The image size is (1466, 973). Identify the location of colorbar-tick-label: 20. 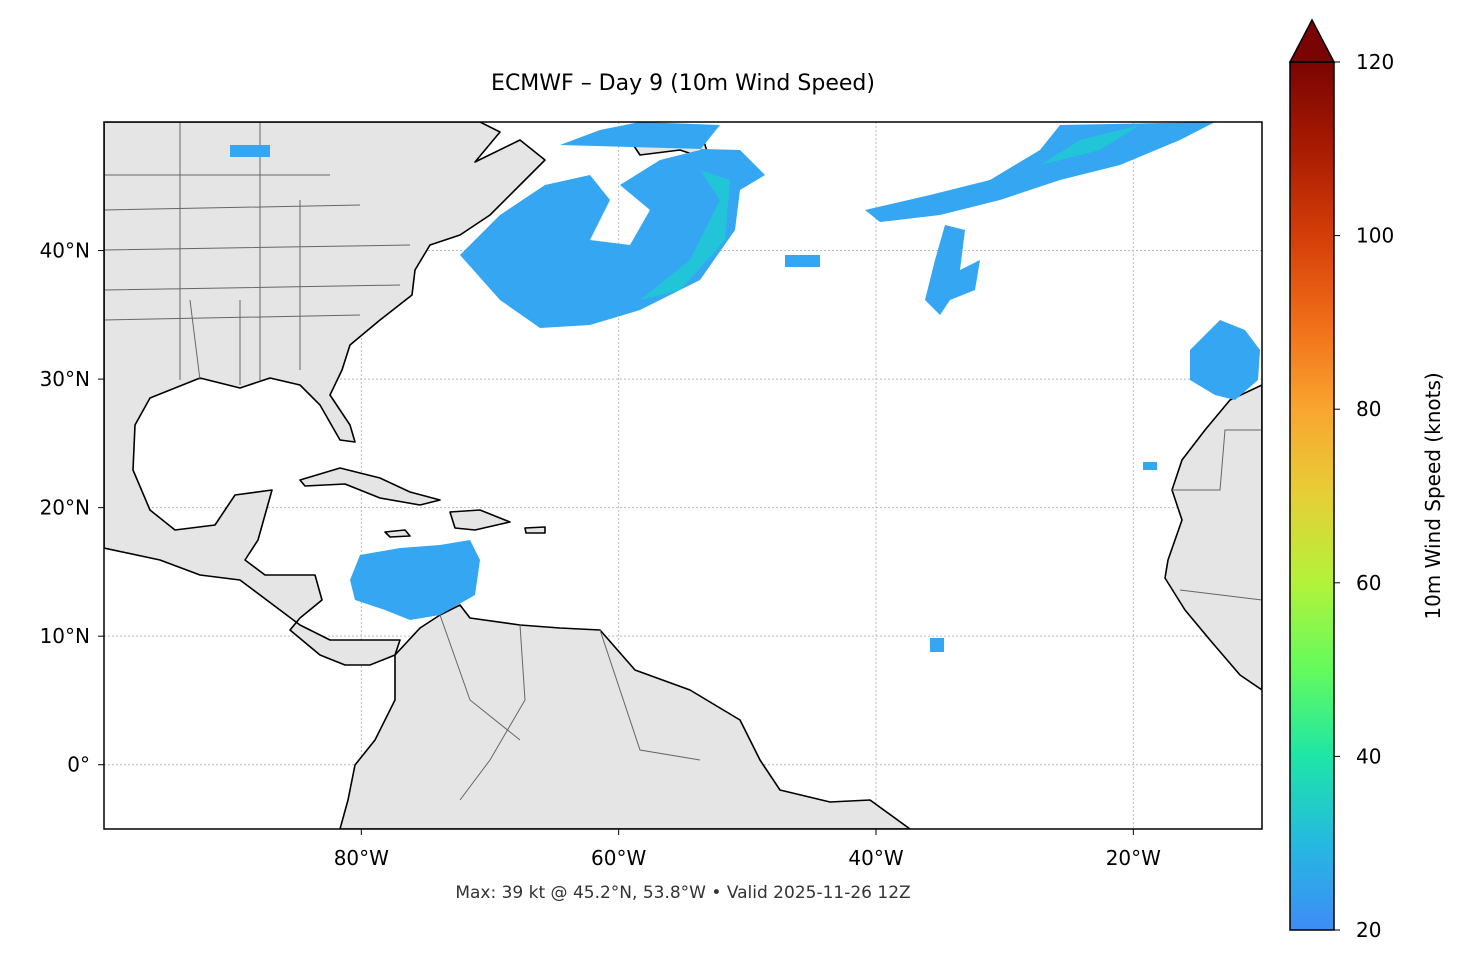
(1368, 930).